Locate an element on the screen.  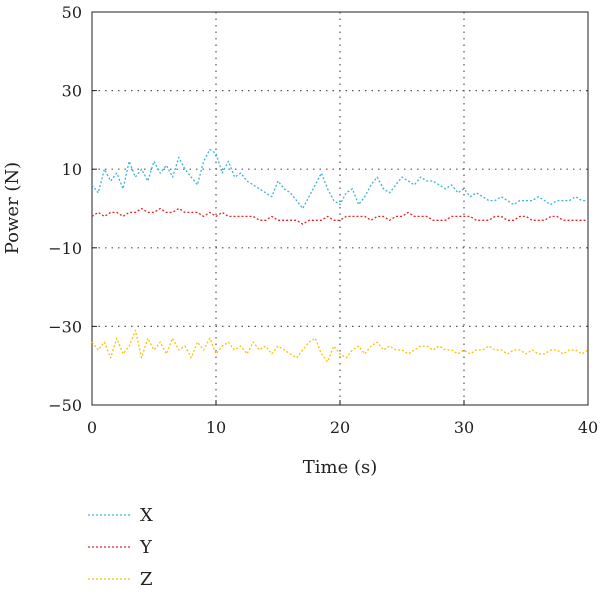
y-axis-ticks: 50 30 10 −10 −30 −50 is located at coordinates (72, 209).